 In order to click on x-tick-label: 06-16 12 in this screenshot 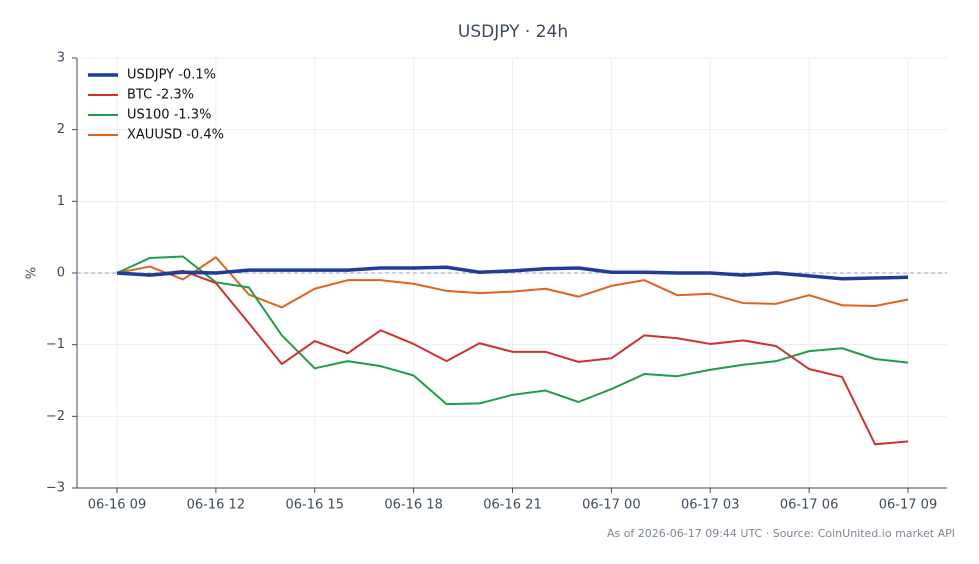, I will do `click(216, 505)`.